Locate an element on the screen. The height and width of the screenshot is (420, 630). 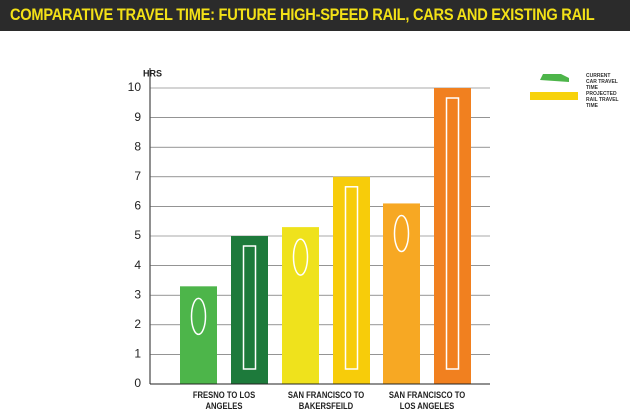
y-tick-label: 5 is located at coordinates (137, 235).